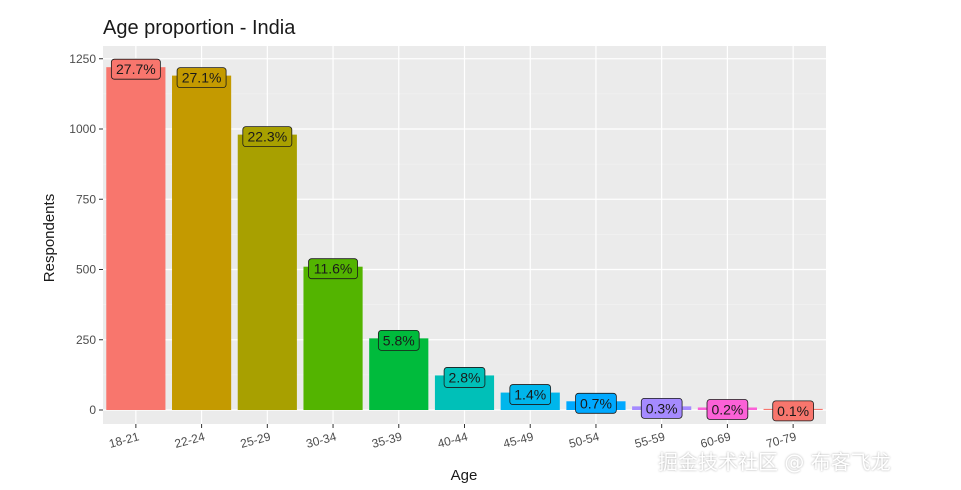  What do you see at coordinates (124, 440) in the screenshot?
I see `x-tick-label: 18-21` at bounding box center [124, 440].